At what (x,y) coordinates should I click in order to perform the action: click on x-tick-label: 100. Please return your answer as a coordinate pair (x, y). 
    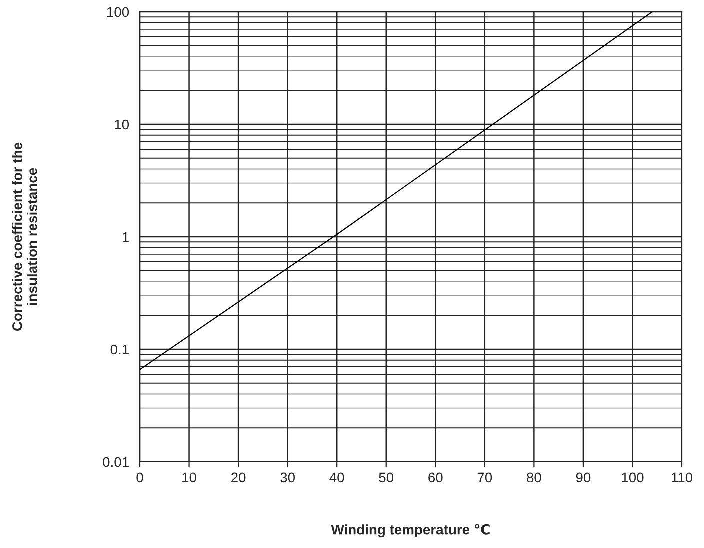
    Looking at the image, I should click on (633, 477).